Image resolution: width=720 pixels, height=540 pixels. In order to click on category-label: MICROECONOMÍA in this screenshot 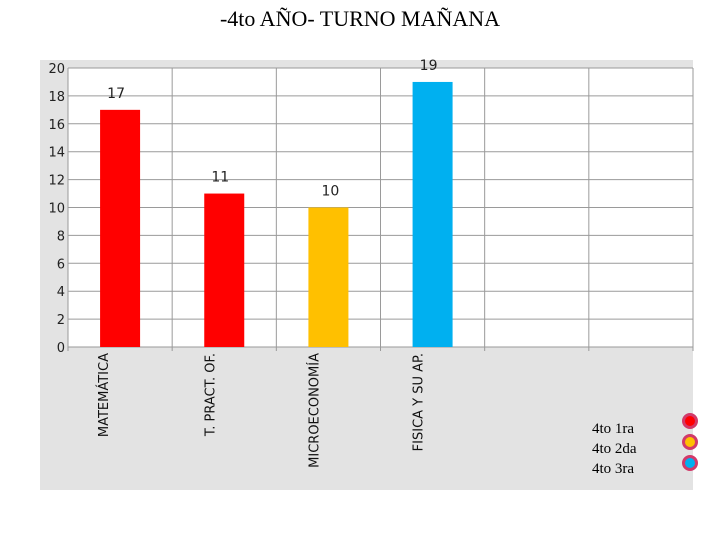, I will do `click(314, 410)`.